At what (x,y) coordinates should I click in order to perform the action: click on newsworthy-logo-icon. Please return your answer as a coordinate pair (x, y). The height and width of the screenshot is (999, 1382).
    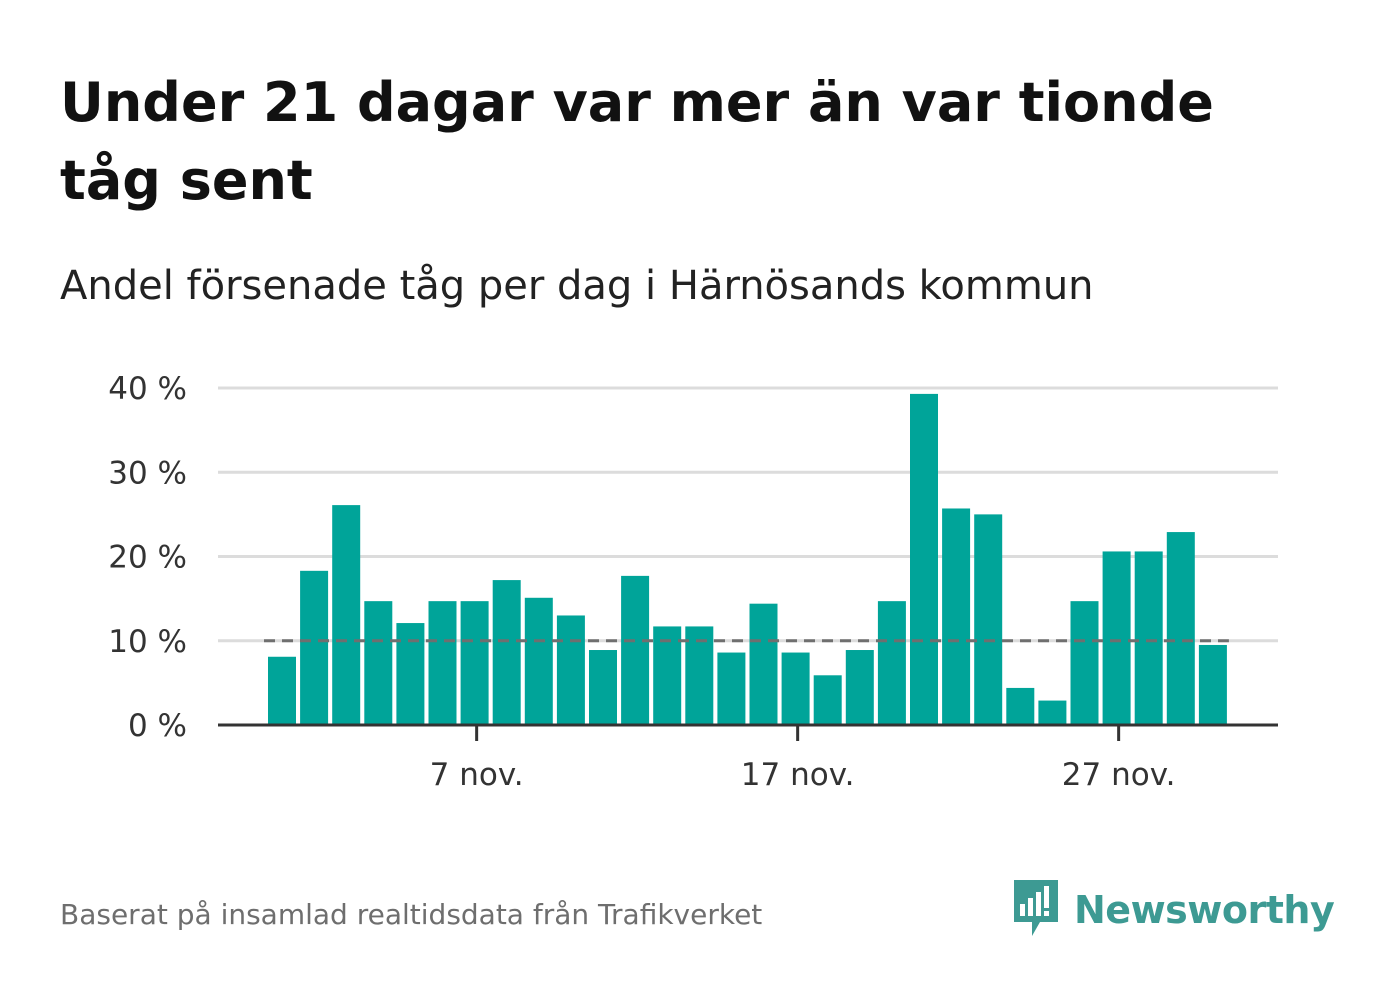
    Looking at the image, I should click on (1036, 910).